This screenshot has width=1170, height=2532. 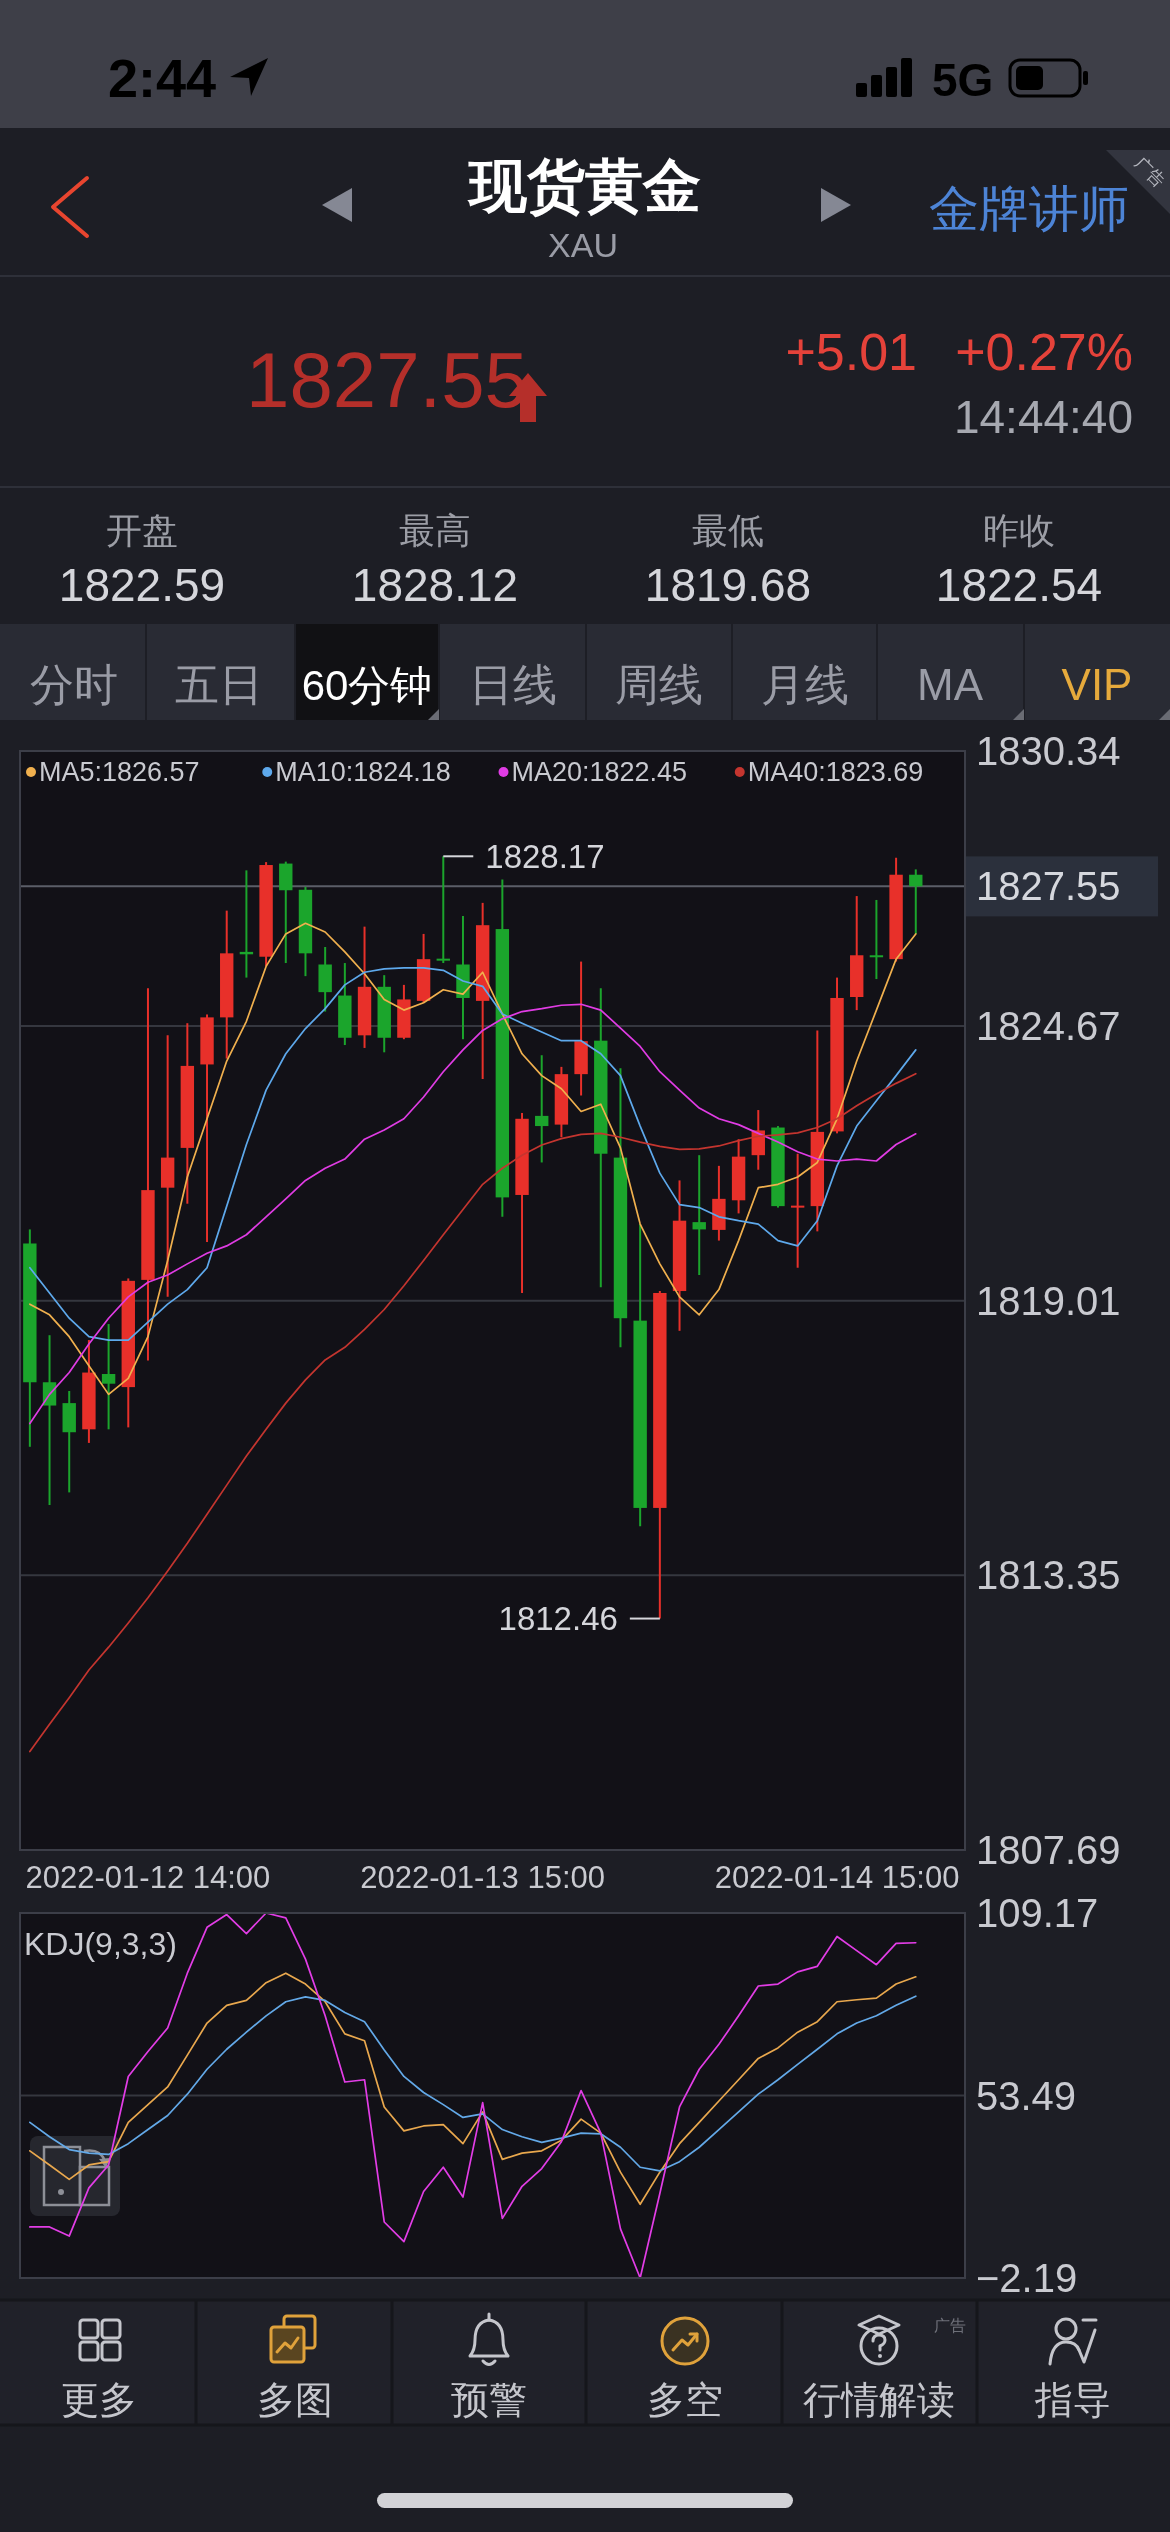 What do you see at coordinates (99, 2400) in the screenshot?
I see `text: 更多` at bounding box center [99, 2400].